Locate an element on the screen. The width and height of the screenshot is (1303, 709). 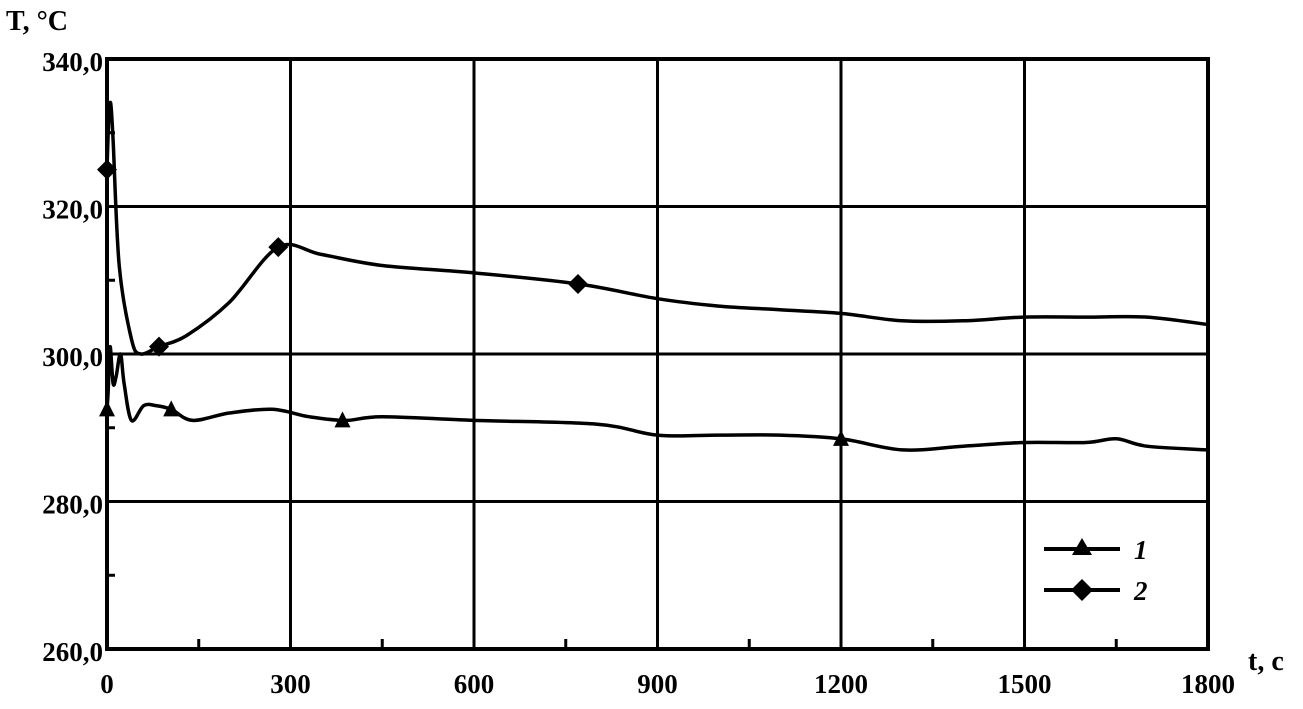
x-tick-label: 900 is located at coordinates (657, 684).